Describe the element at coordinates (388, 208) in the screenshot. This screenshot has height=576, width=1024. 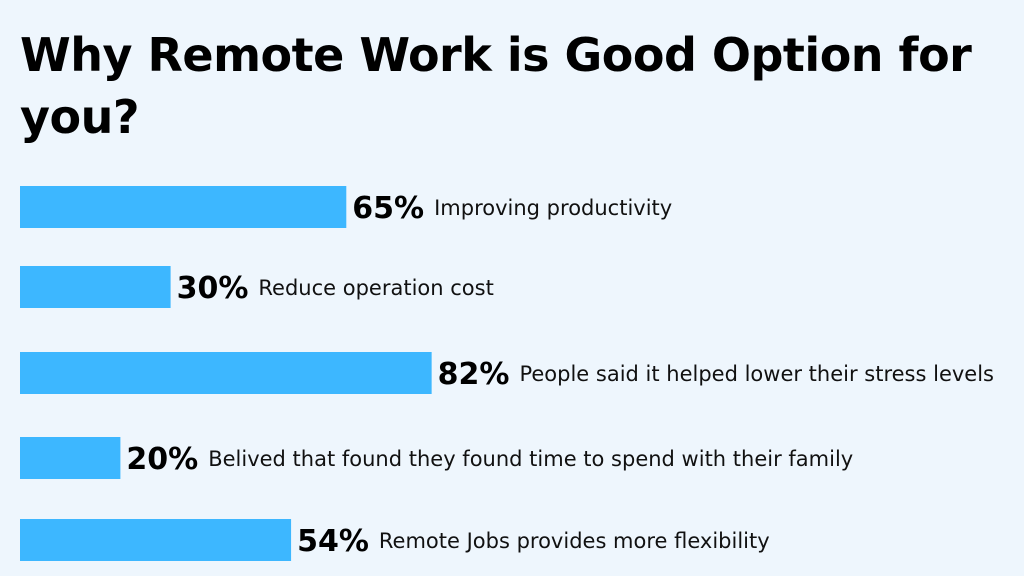
I see `value-label-1: 65%` at that location.